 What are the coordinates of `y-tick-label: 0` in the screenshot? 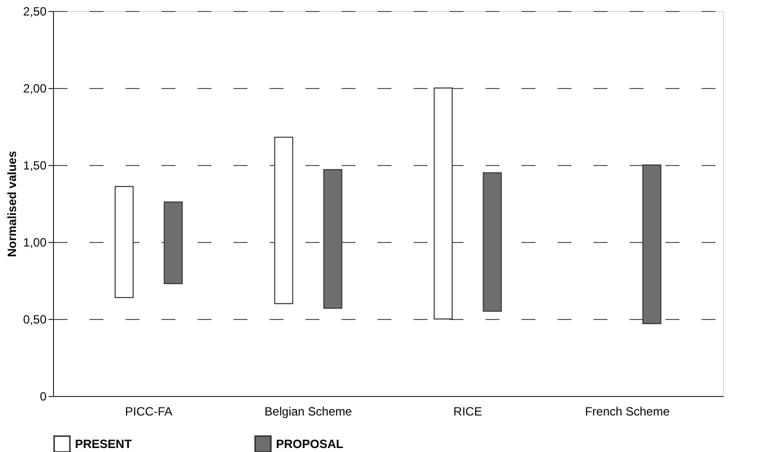 It's located at (43, 397).